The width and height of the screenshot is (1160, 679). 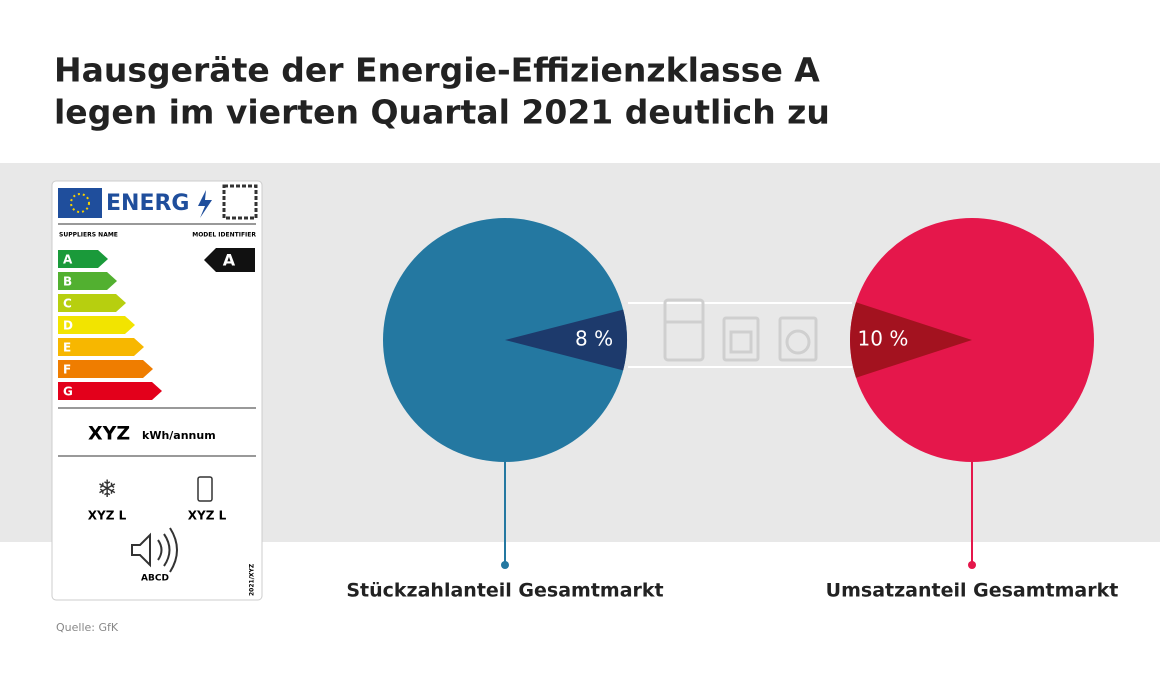 What do you see at coordinates (87, 627) in the screenshot?
I see `source: Quelle: GfK` at bounding box center [87, 627].